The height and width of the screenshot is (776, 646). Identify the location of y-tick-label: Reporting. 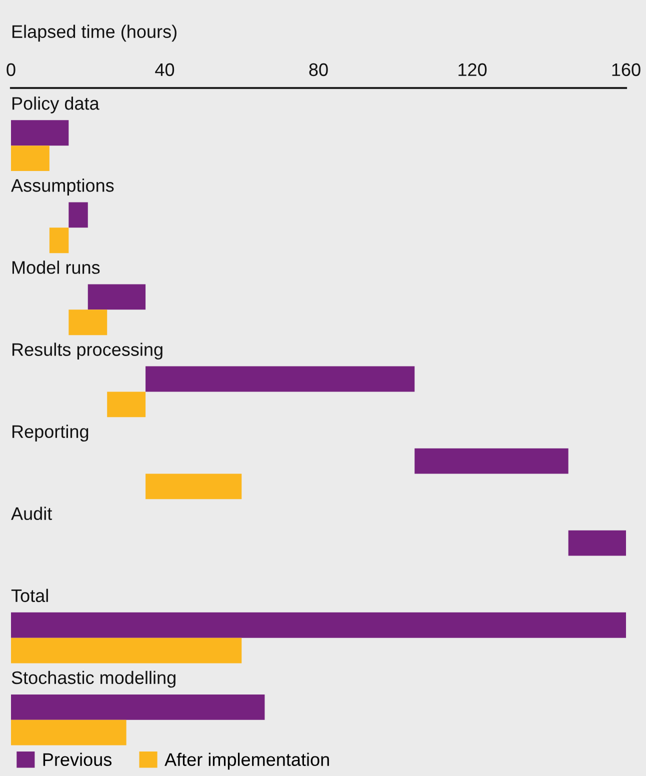
(50, 433).